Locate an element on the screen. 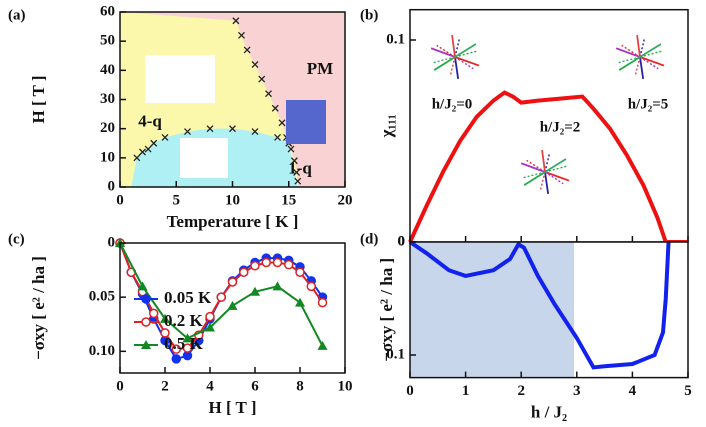  x-tick-label: 10 is located at coordinates (232, 200).